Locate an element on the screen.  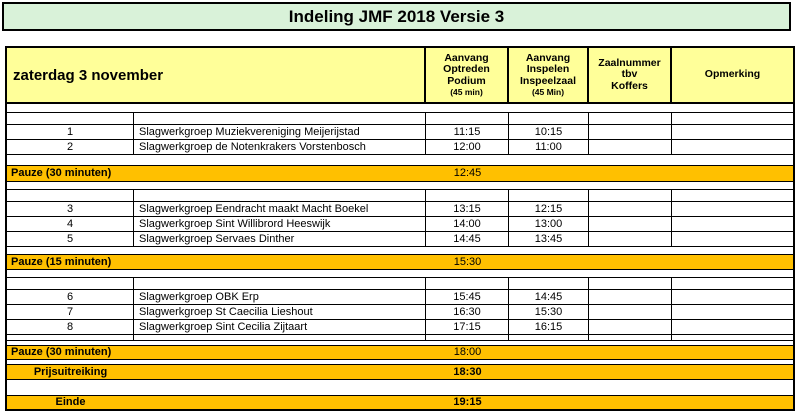
event-row-prijsuitreiking: Prijsuitreiking 18:30 is located at coordinates (400, 371).